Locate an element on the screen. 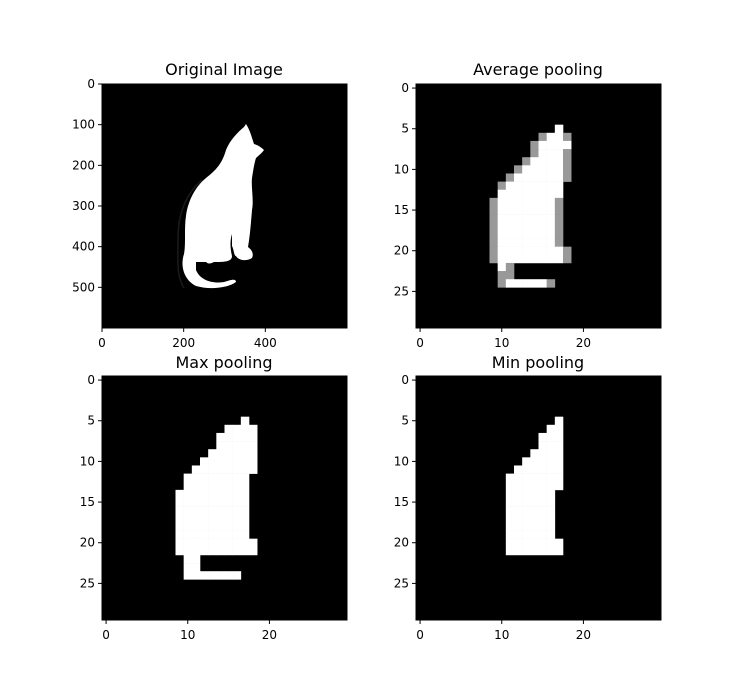  ticks-min: 0 10 20 0 5 10 15 20 25 is located at coordinates (492, 507).